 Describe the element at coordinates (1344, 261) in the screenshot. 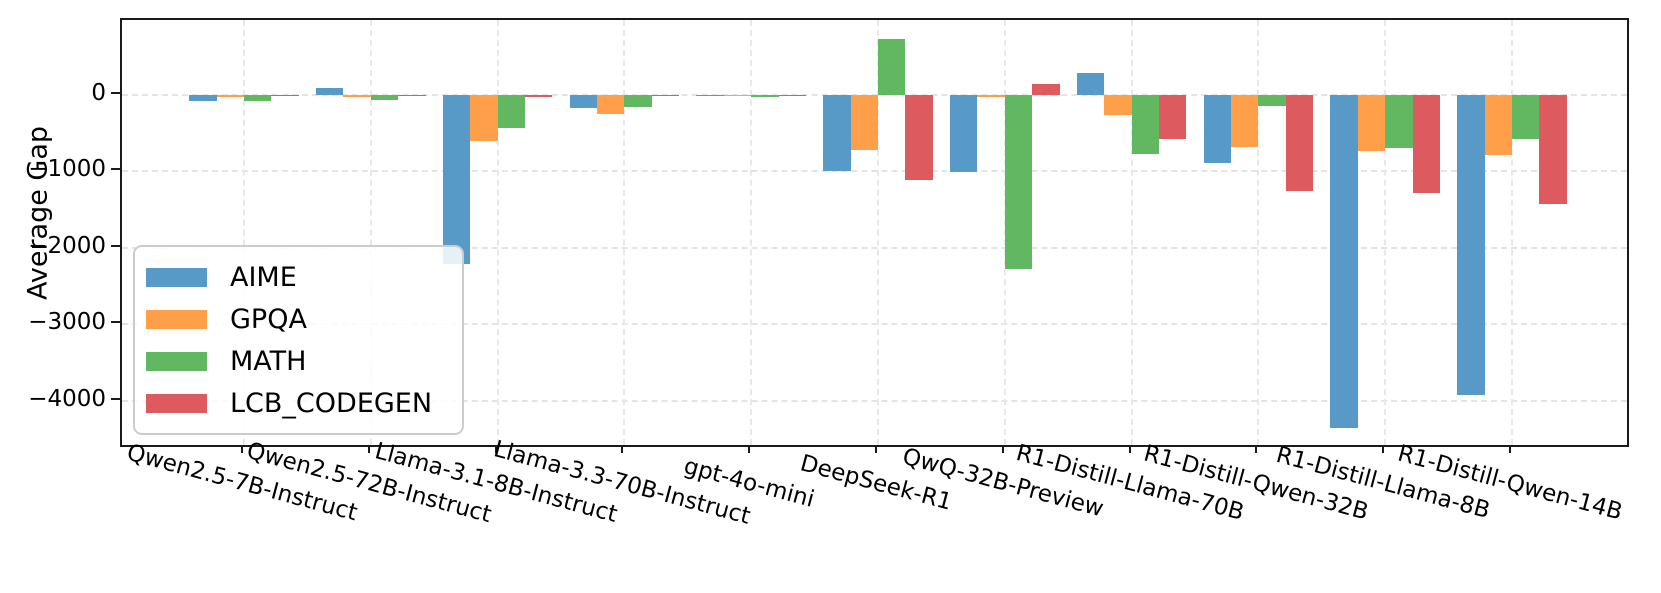

I see `bar-aime-r1-distill-llama-8b` at that location.